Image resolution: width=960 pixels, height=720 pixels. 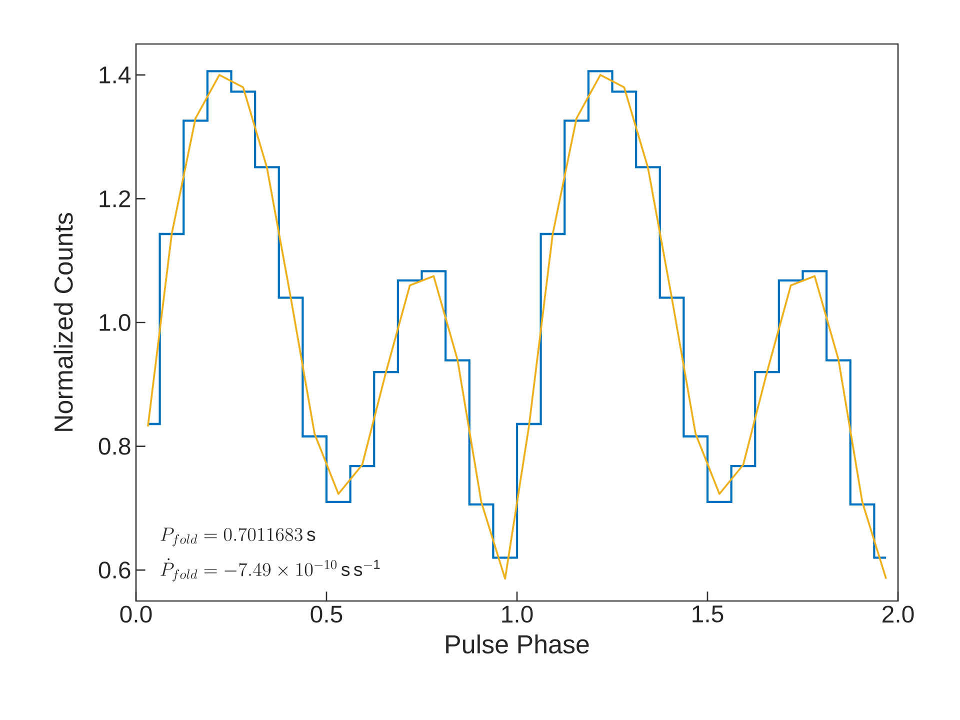 What do you see at coordinates (898, 614) in the screenshot?
I see `x-tick-label: 2.0` at bounding box center [898, 614].